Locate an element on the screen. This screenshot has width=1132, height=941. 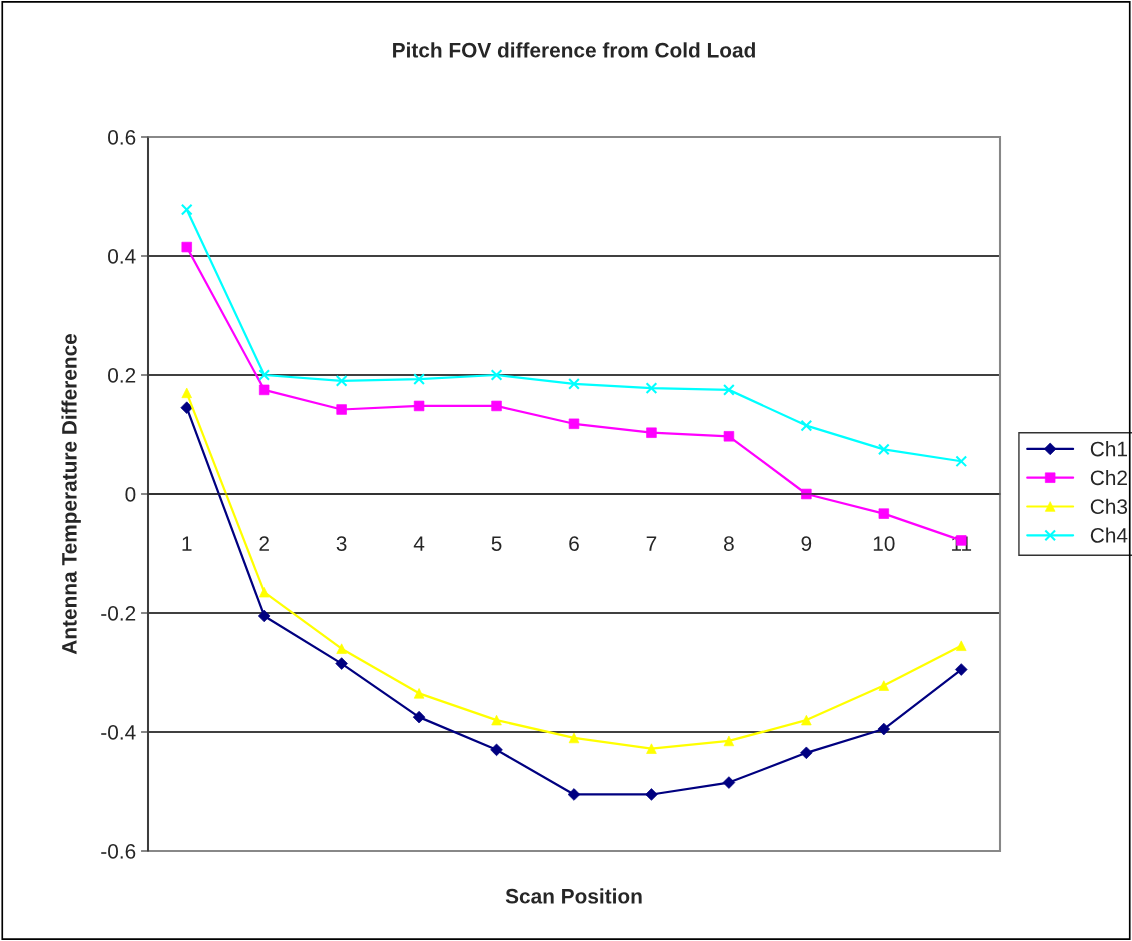
x-tick-label: 10 is located at coordinates (884, 543).